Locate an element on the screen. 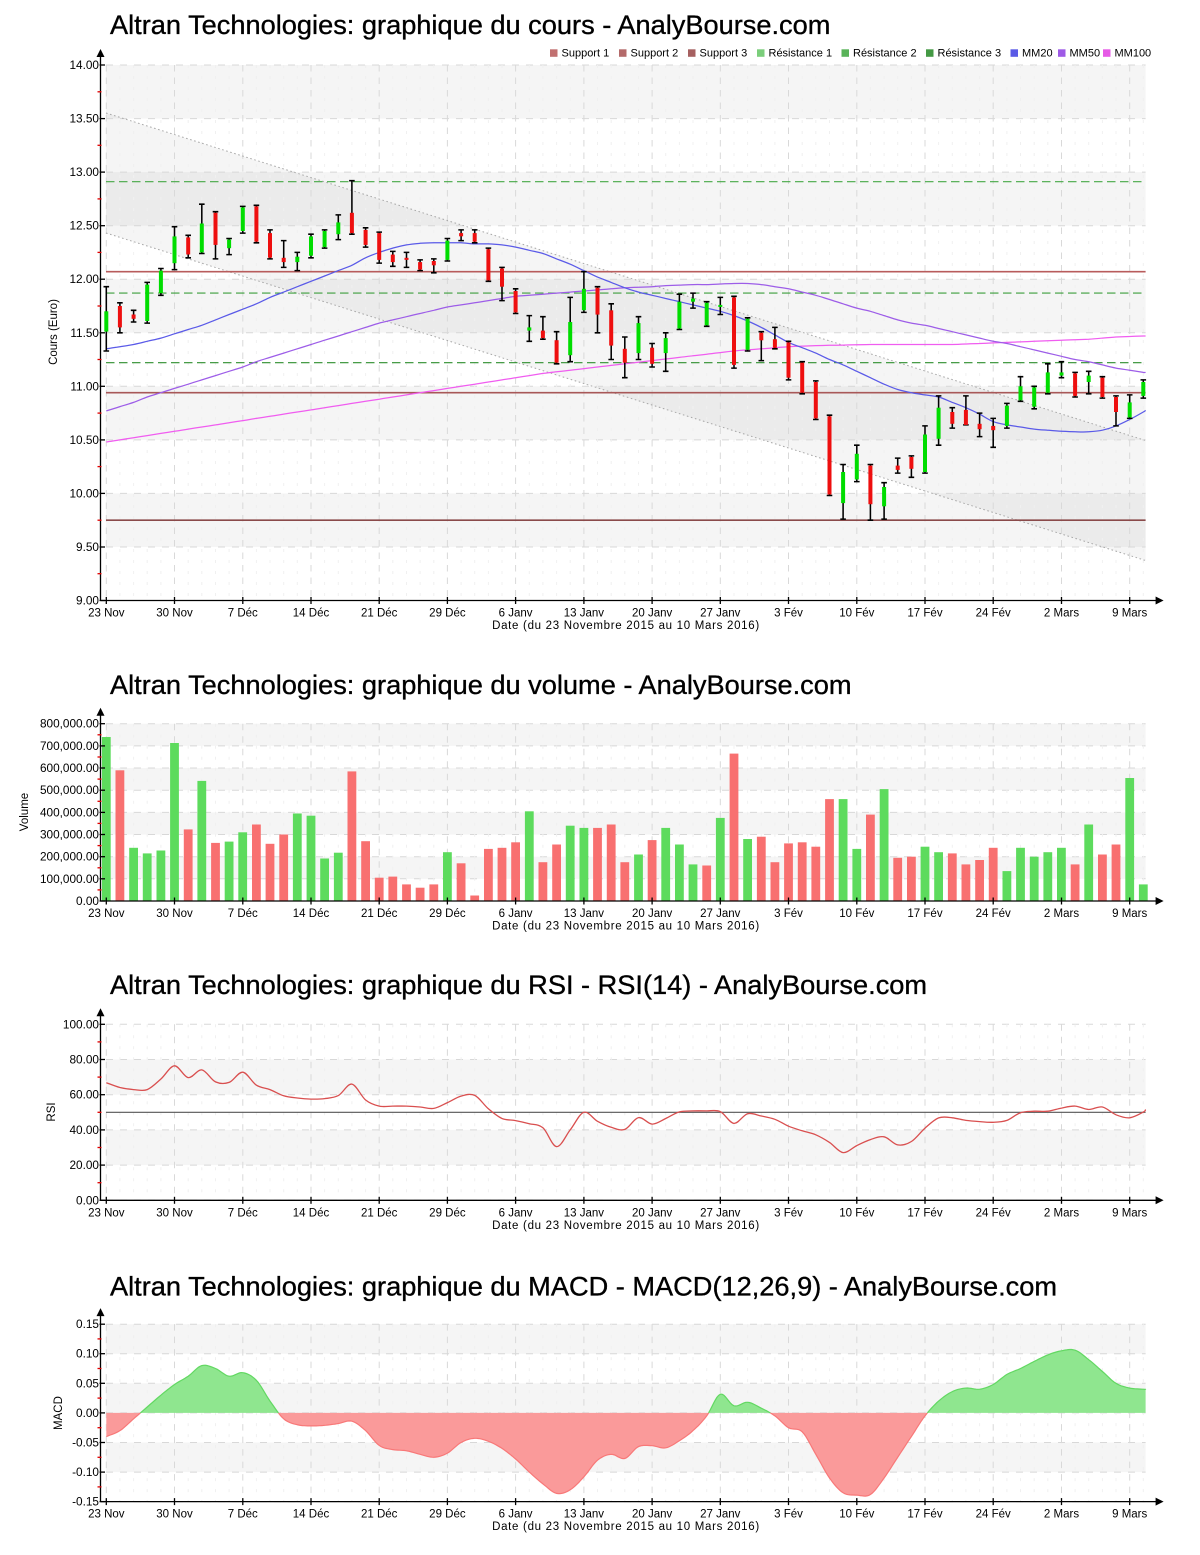  svg-text: 700,000.00 is located at coordinates (69, 746).